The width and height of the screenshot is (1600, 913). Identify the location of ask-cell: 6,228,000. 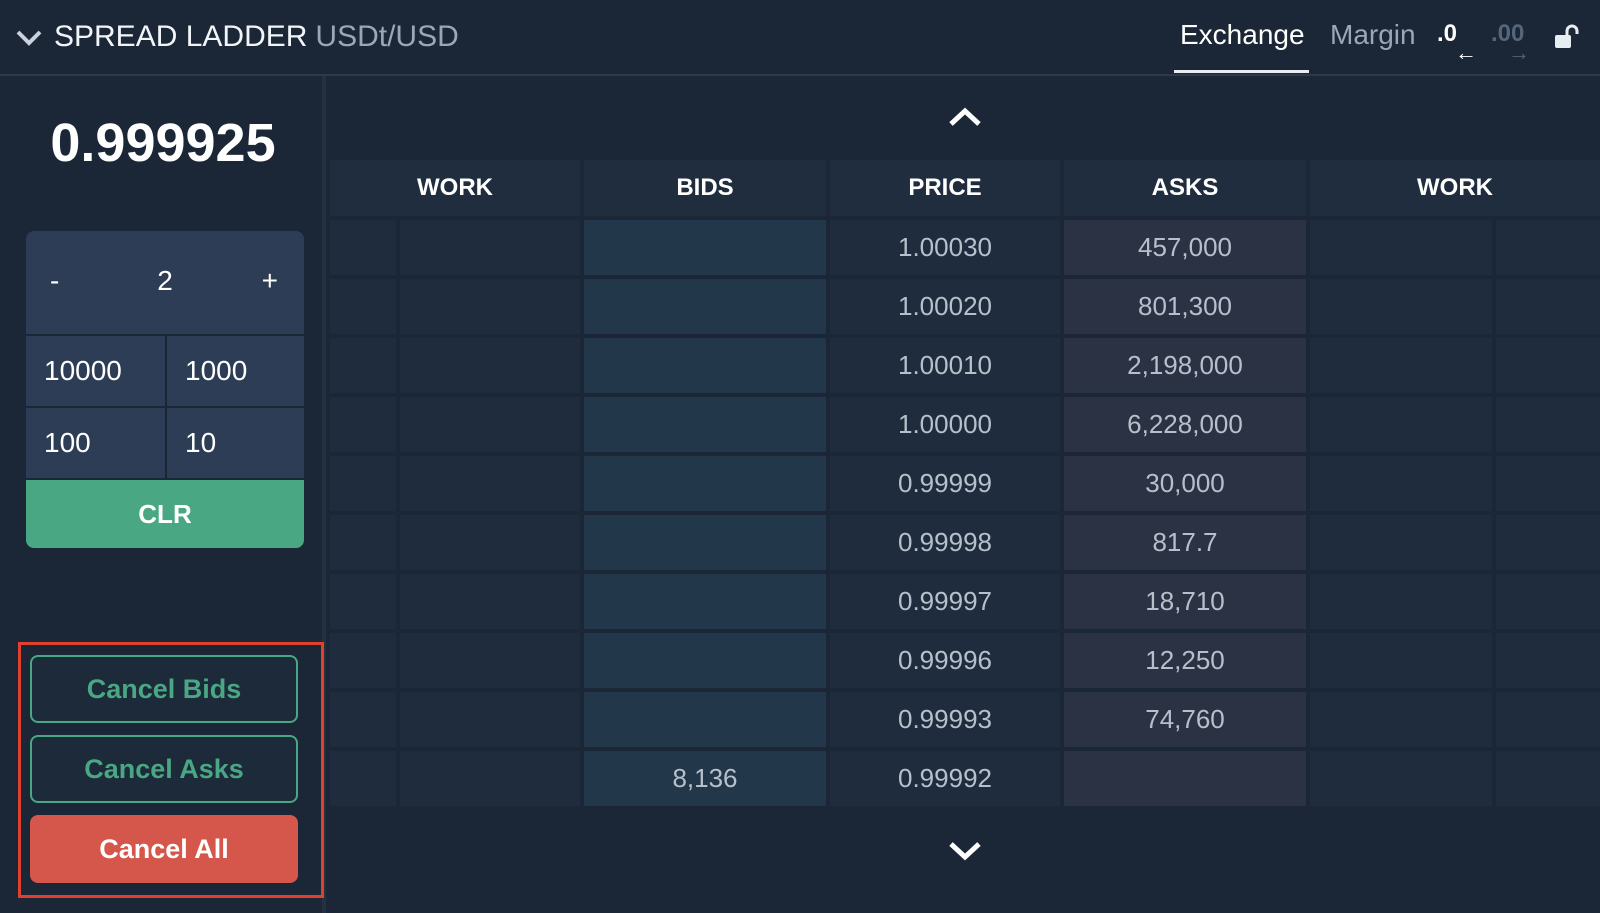
(1185, 424).